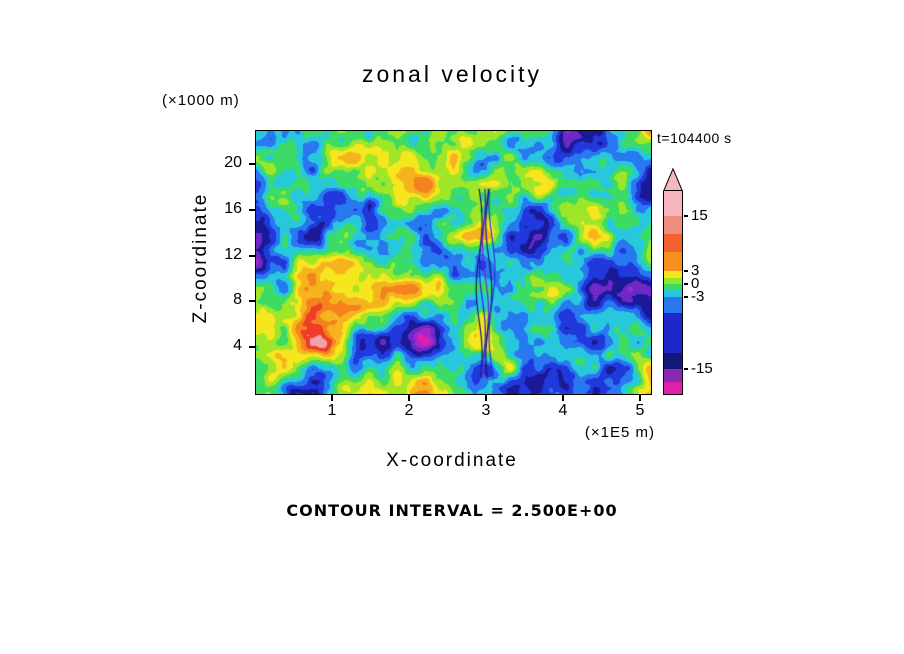 This screenshot has height=654, width=904. What do you see at coordinates (708, 288) in the screenshot?
I see `colorbar: 15 3 0 -3 -15` at bounding box center [708, 288].